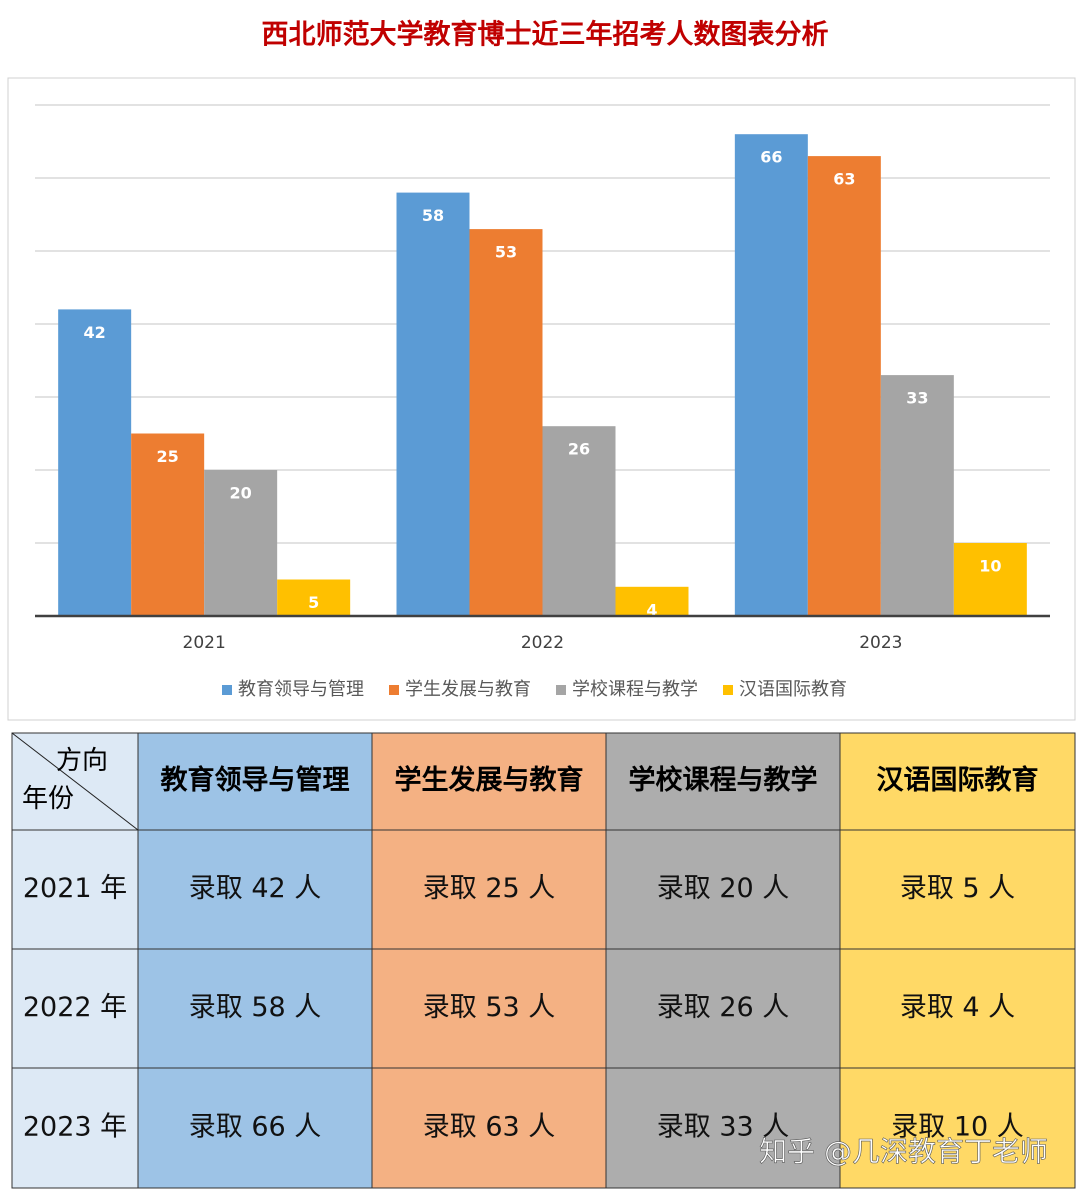 The width and height of the screenshot is (1080, 1199). What do you see at coordinates (917, 398) in the screenshot?
I see `data-label: 33` at bounding box center [917, 398].